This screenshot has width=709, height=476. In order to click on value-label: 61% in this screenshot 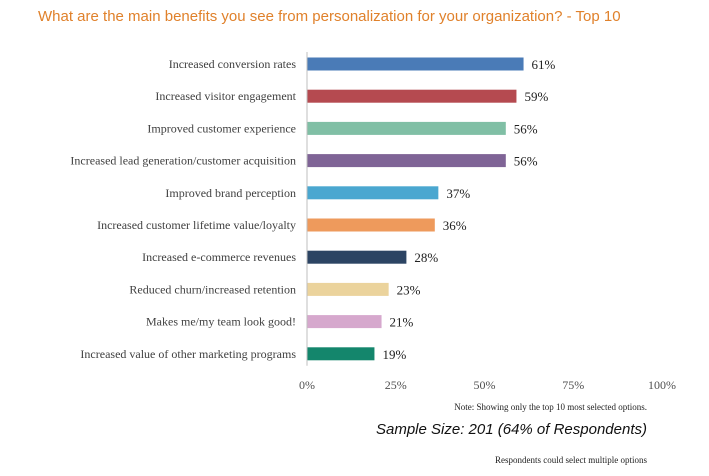, I will do `click(544, 64)`.